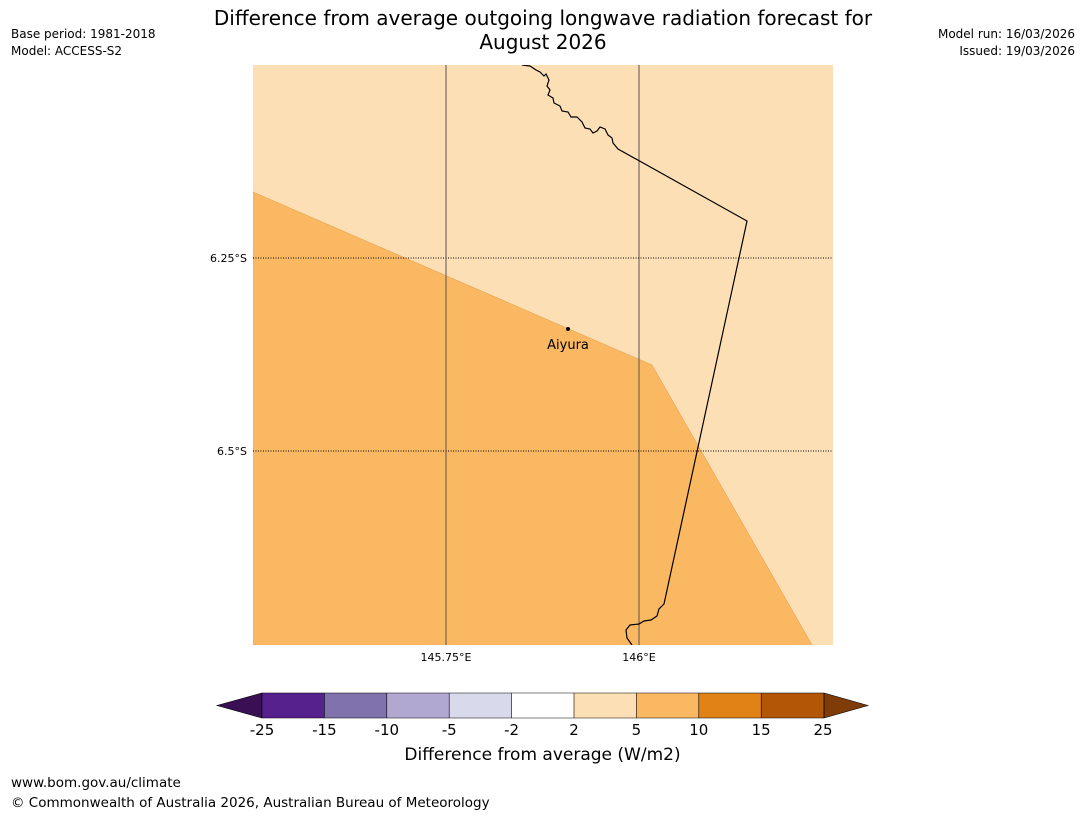 Image resolution: width=1085 pixels, height=816 pixels. Describe the element at coordinates (239, 705) in the screenshot. I see `colorbar-extend-low` at that location.